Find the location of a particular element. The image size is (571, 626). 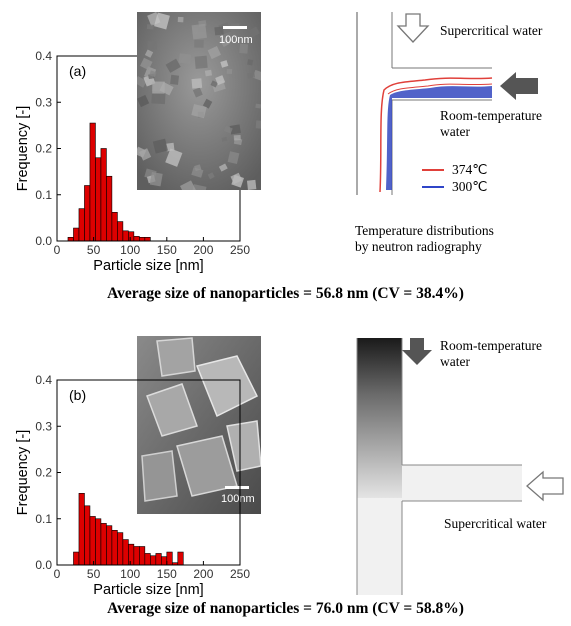

channel-fill-vertical is located at coordinates (379, 466).